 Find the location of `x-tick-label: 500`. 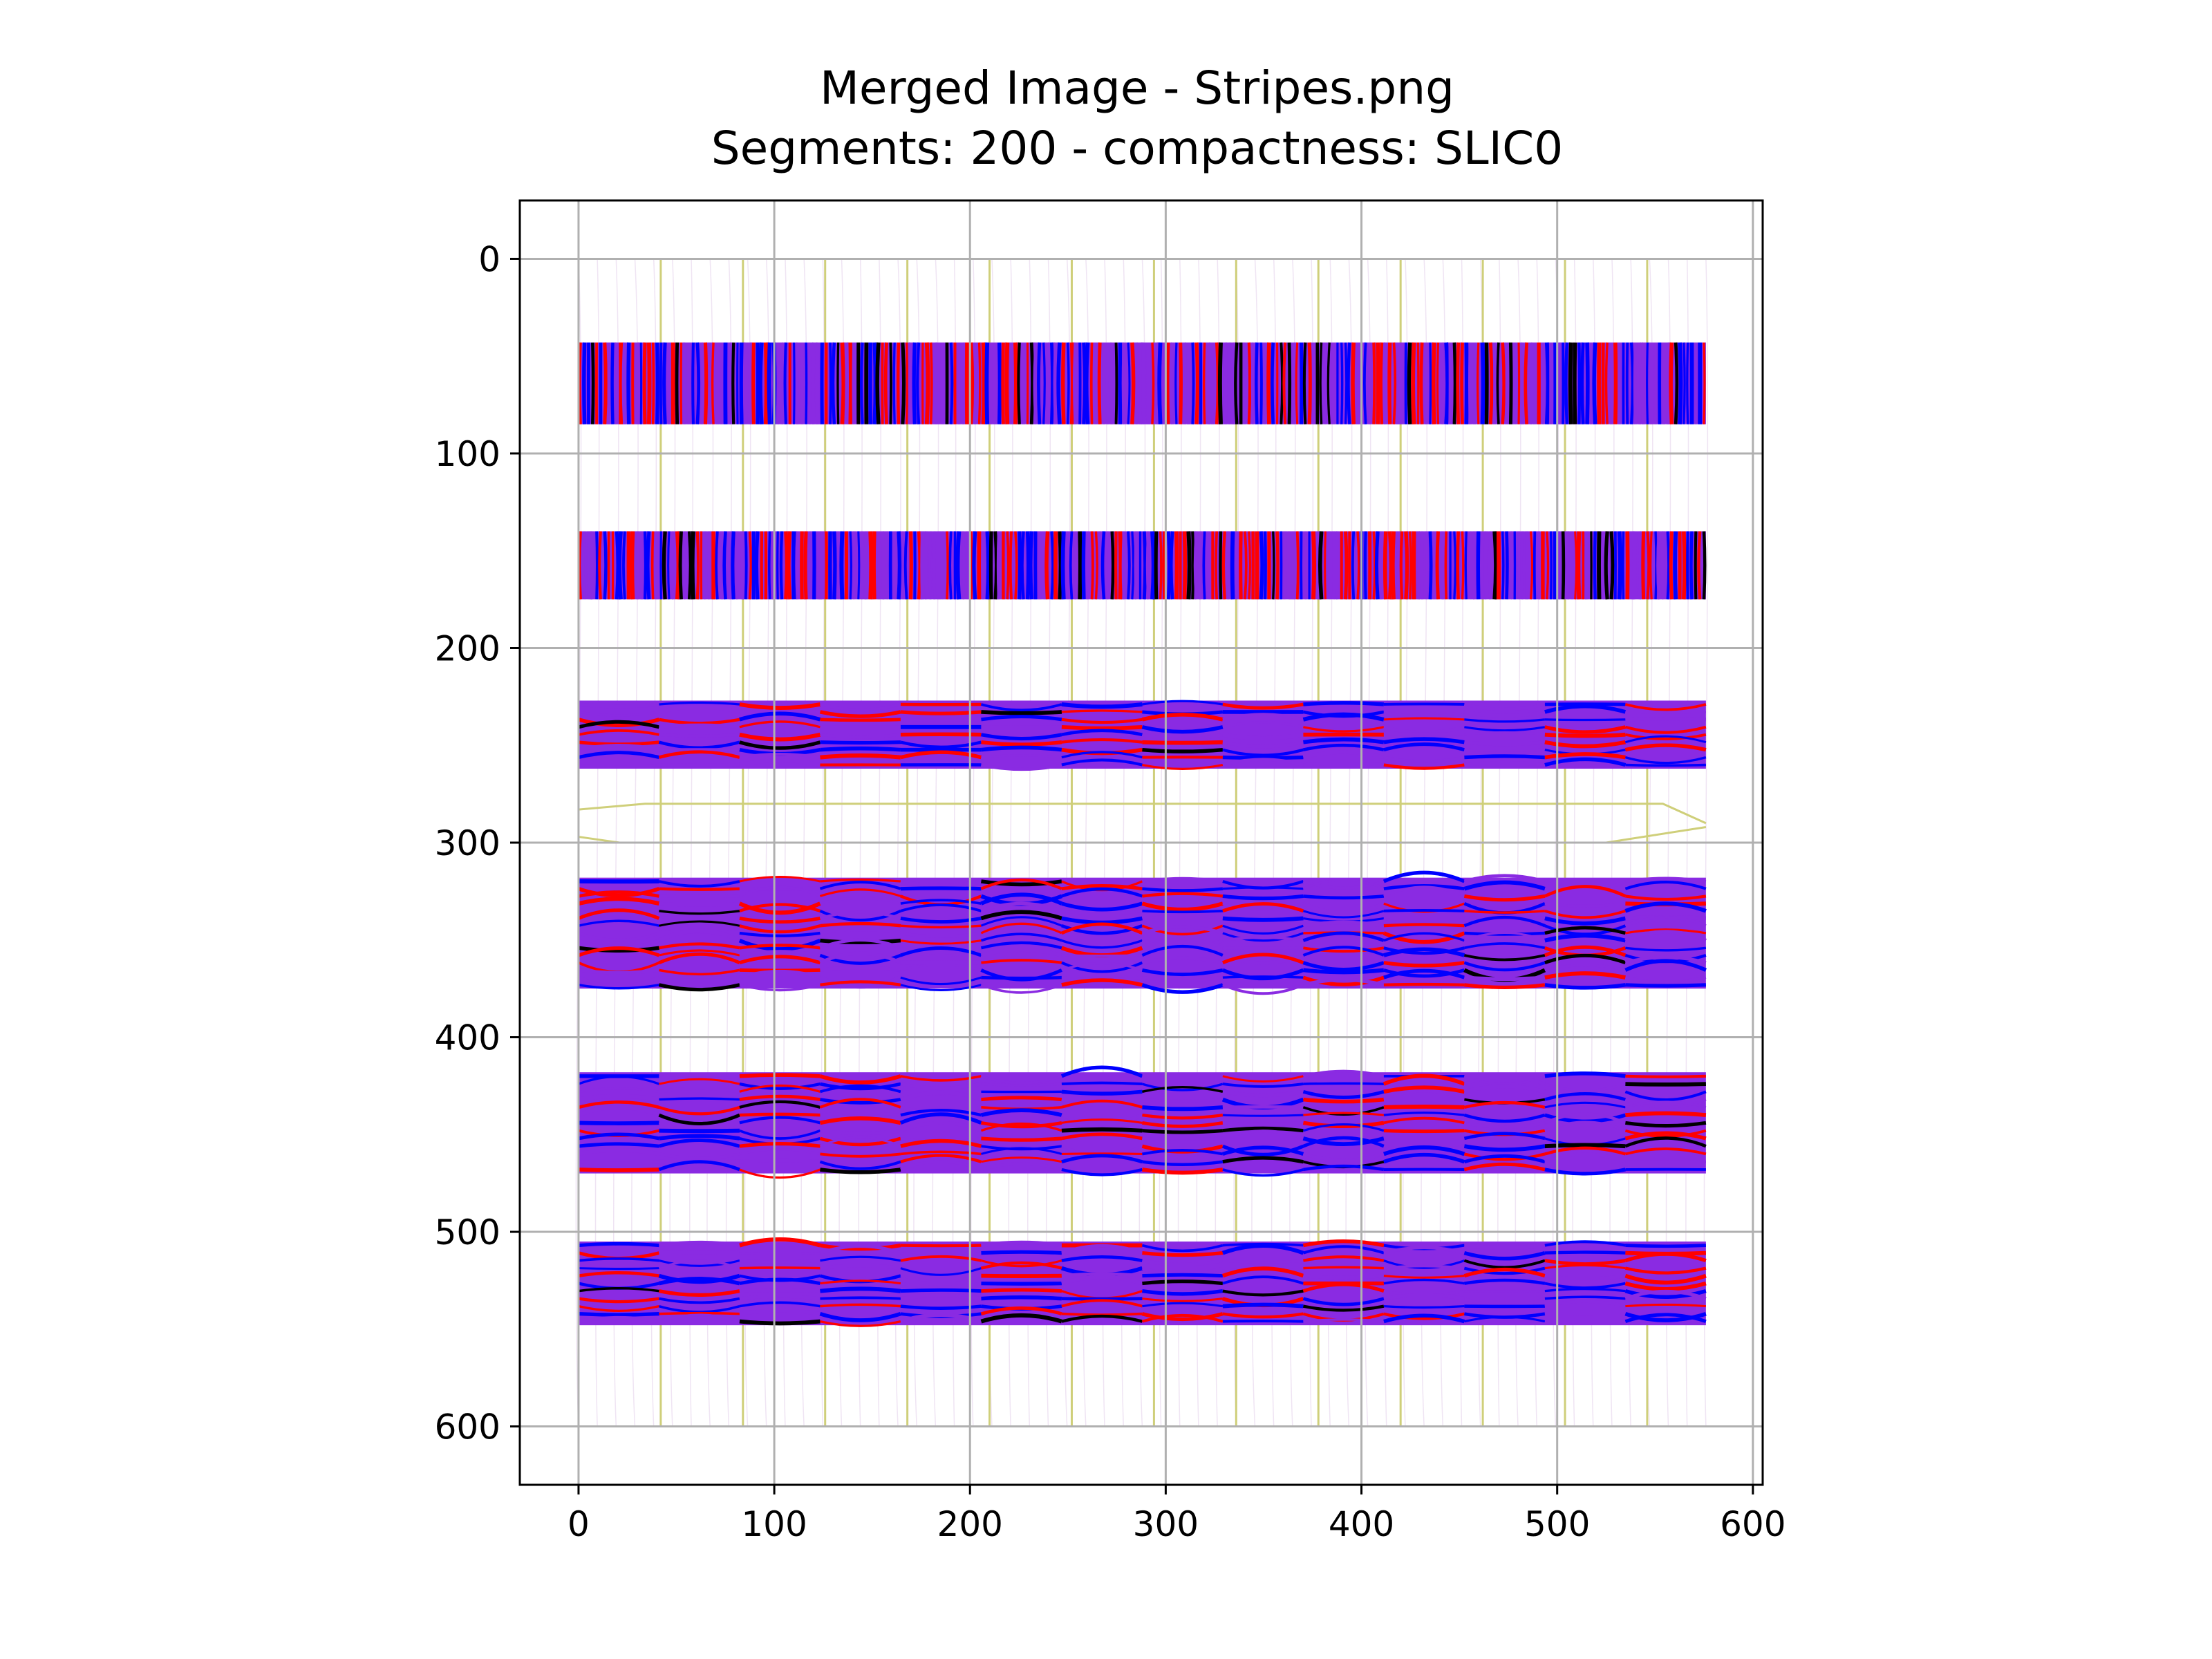

x-tick-label: 500 is located at coordinates (1557, 1524).